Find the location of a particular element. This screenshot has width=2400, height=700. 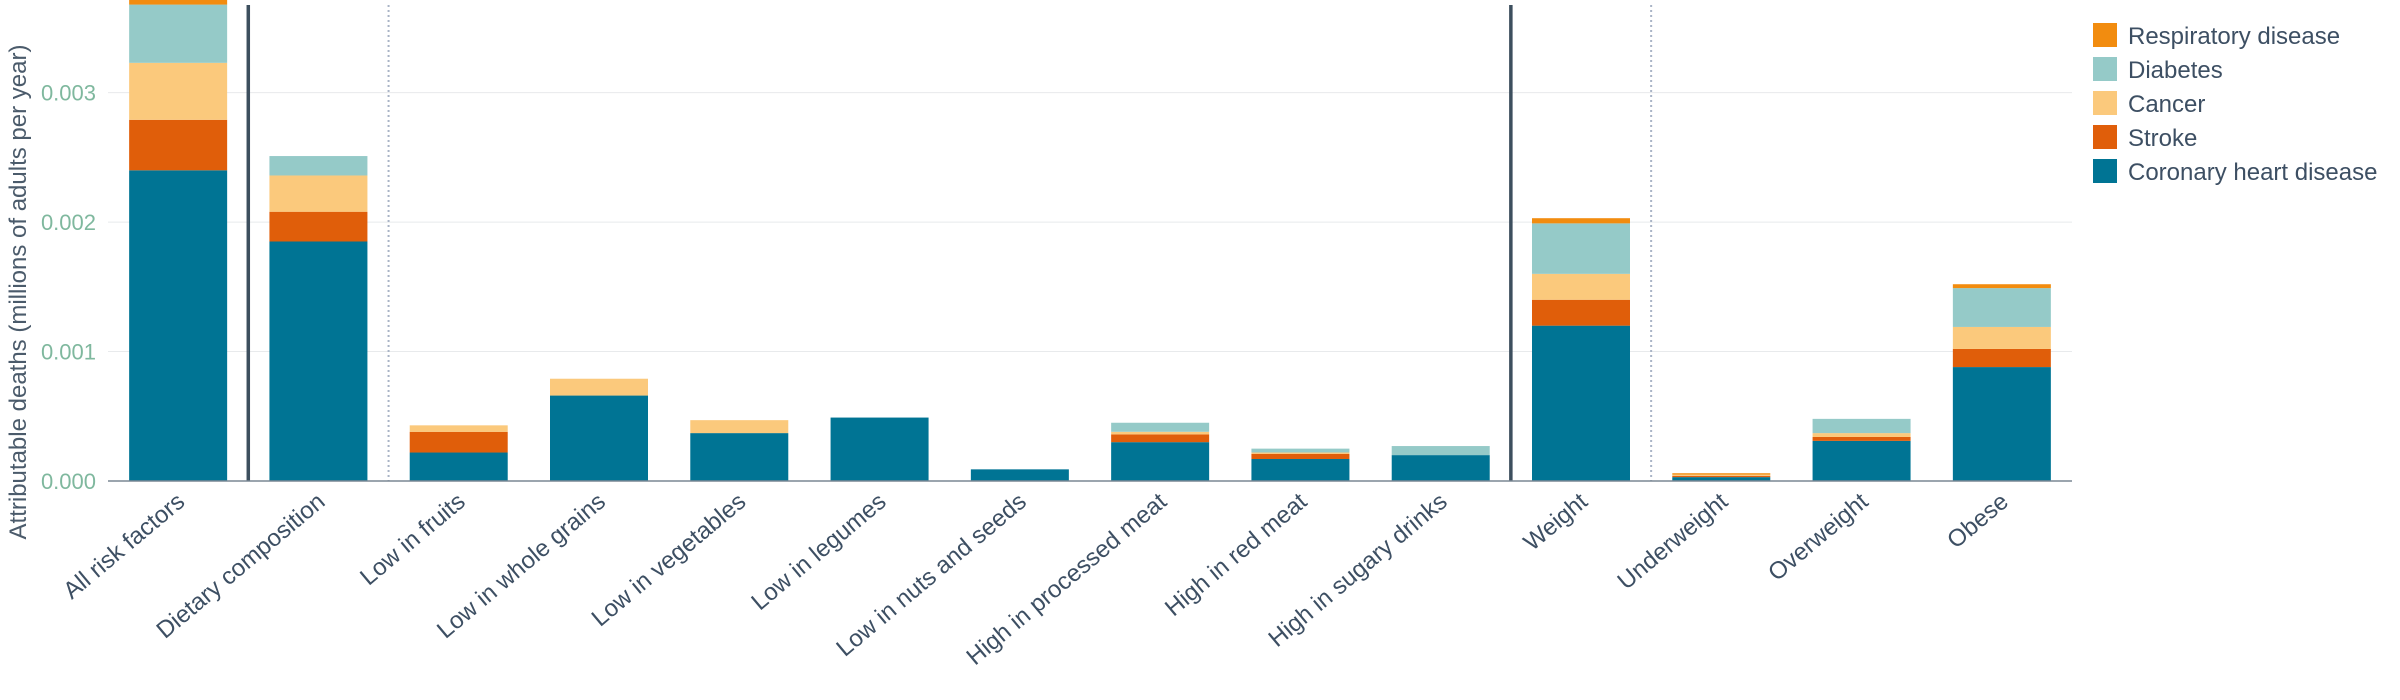

y-tick-label: 0.002 is located at coordinates (68, 222).